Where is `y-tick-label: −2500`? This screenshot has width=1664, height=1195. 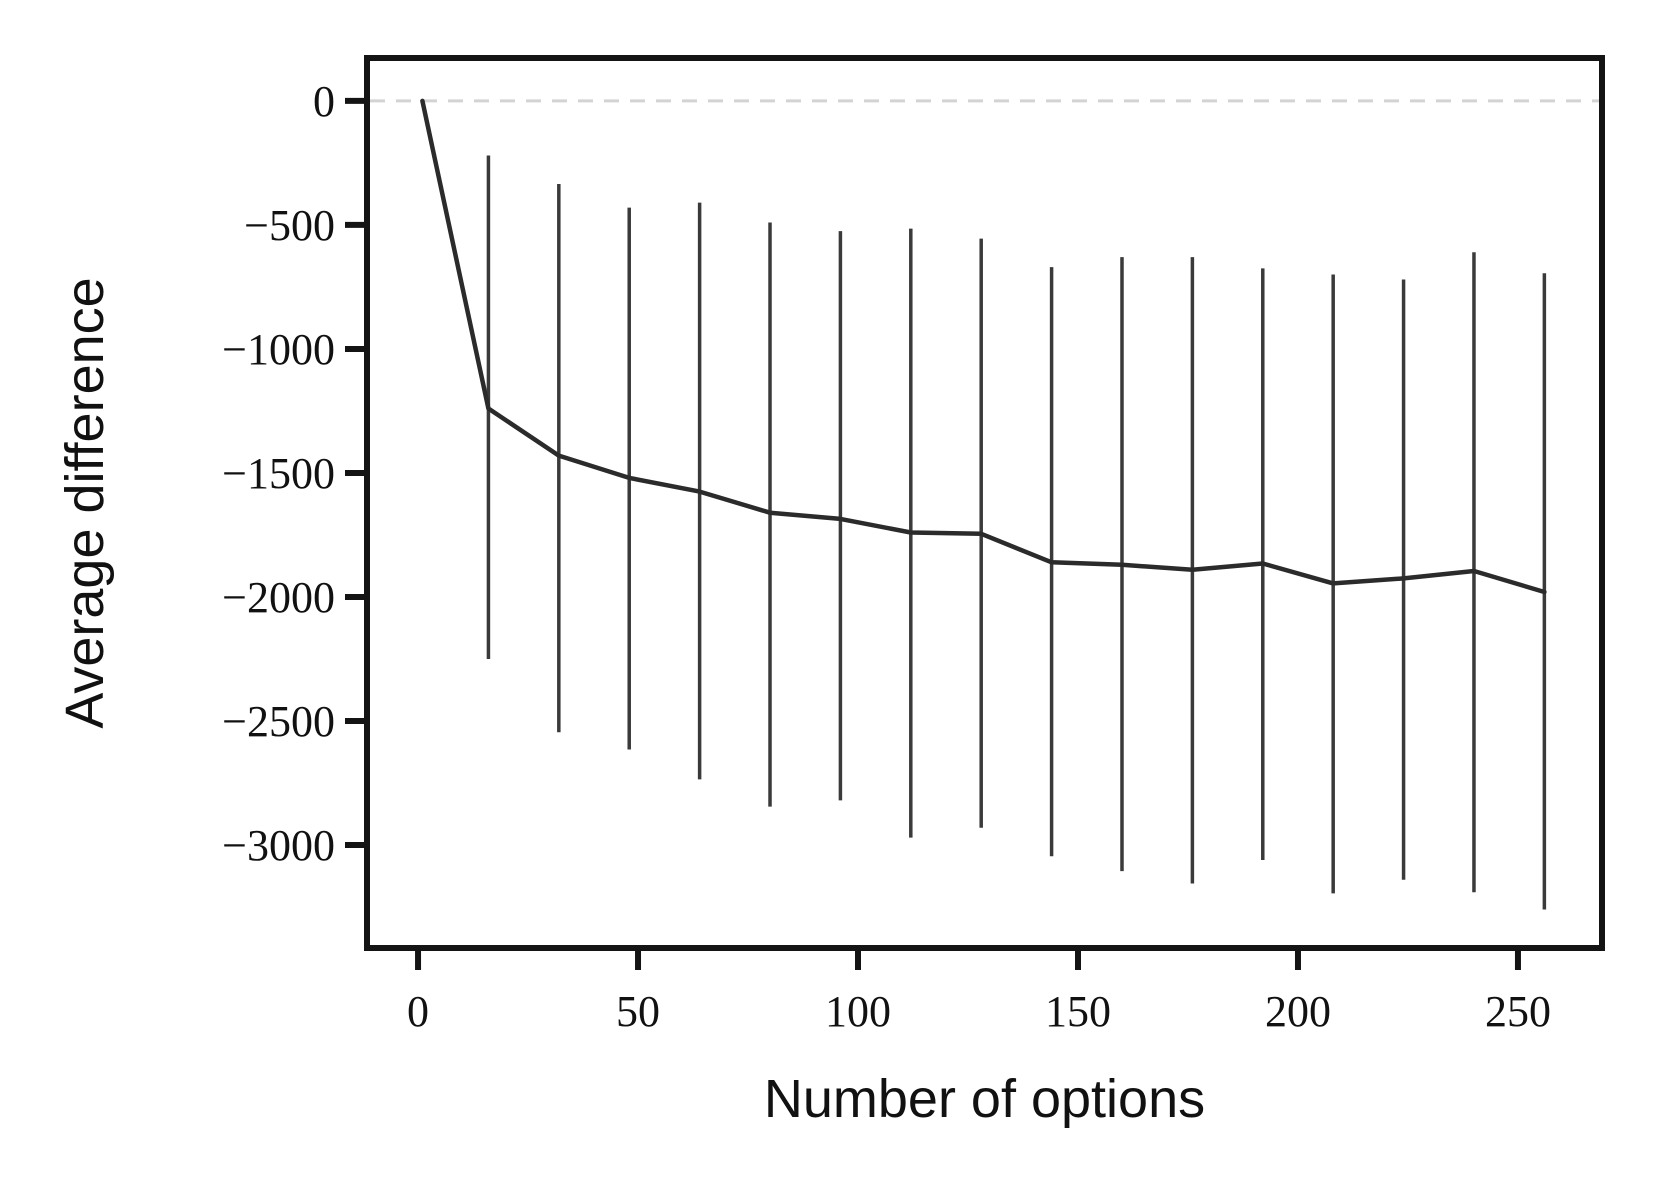 y-tick-label: −2500 is located at coordinates (278, 721).